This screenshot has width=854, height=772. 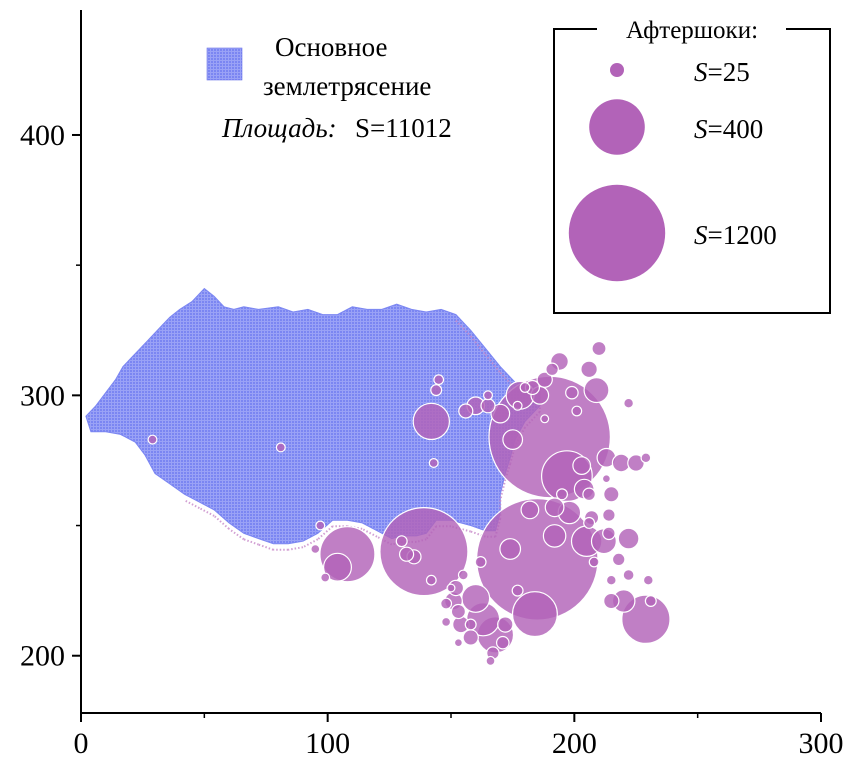 What do you see at coordinates (617, 127) in the screenshot?
I see `legend-circle-s400` at bounding box center [617, 127].